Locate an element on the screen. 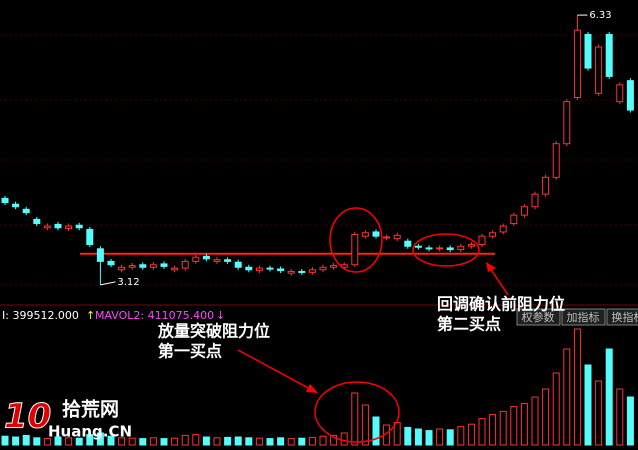 Image resolution: width=638 pixels, height=450 pixels. annotation: 第一买点 is located at coordinates (190, 351).